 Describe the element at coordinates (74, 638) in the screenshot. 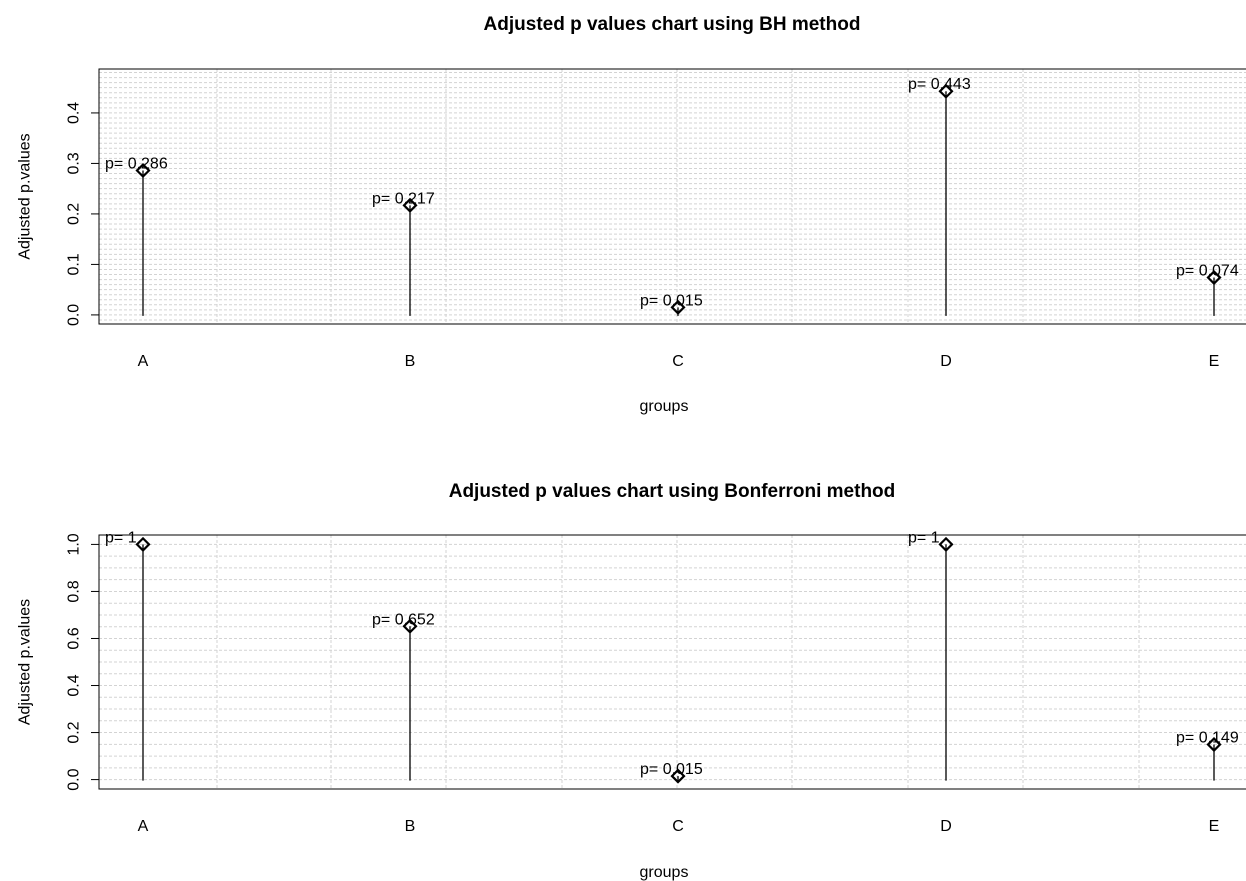

I see `y-tick-label: 0.6` at that location.